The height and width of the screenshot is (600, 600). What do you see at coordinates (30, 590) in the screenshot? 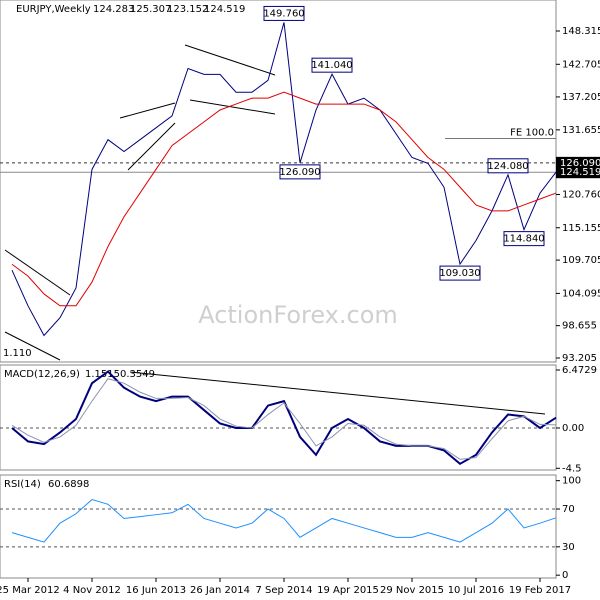
I see `x-tick-label: 25 Mar 2012` at bounding box center [30, 590].